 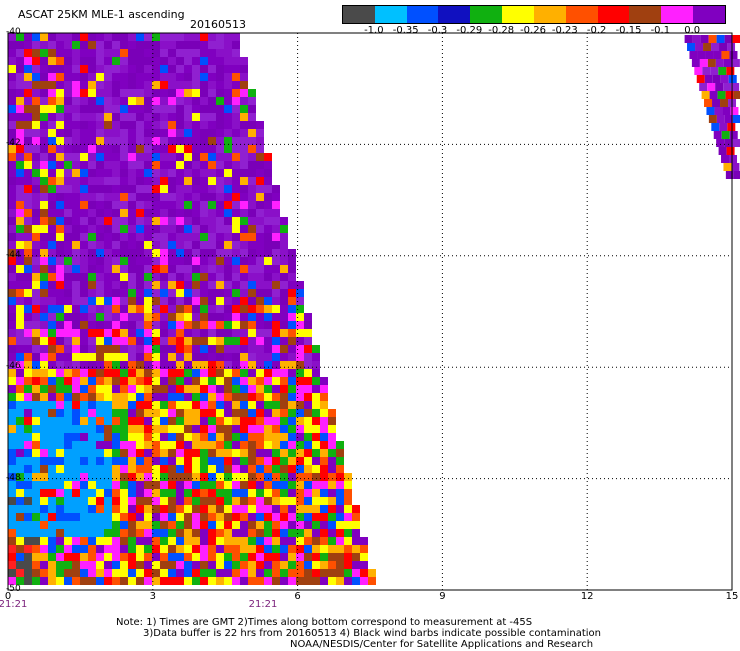 I want to click on colorbar-swatch, so click(x=549, y=14).